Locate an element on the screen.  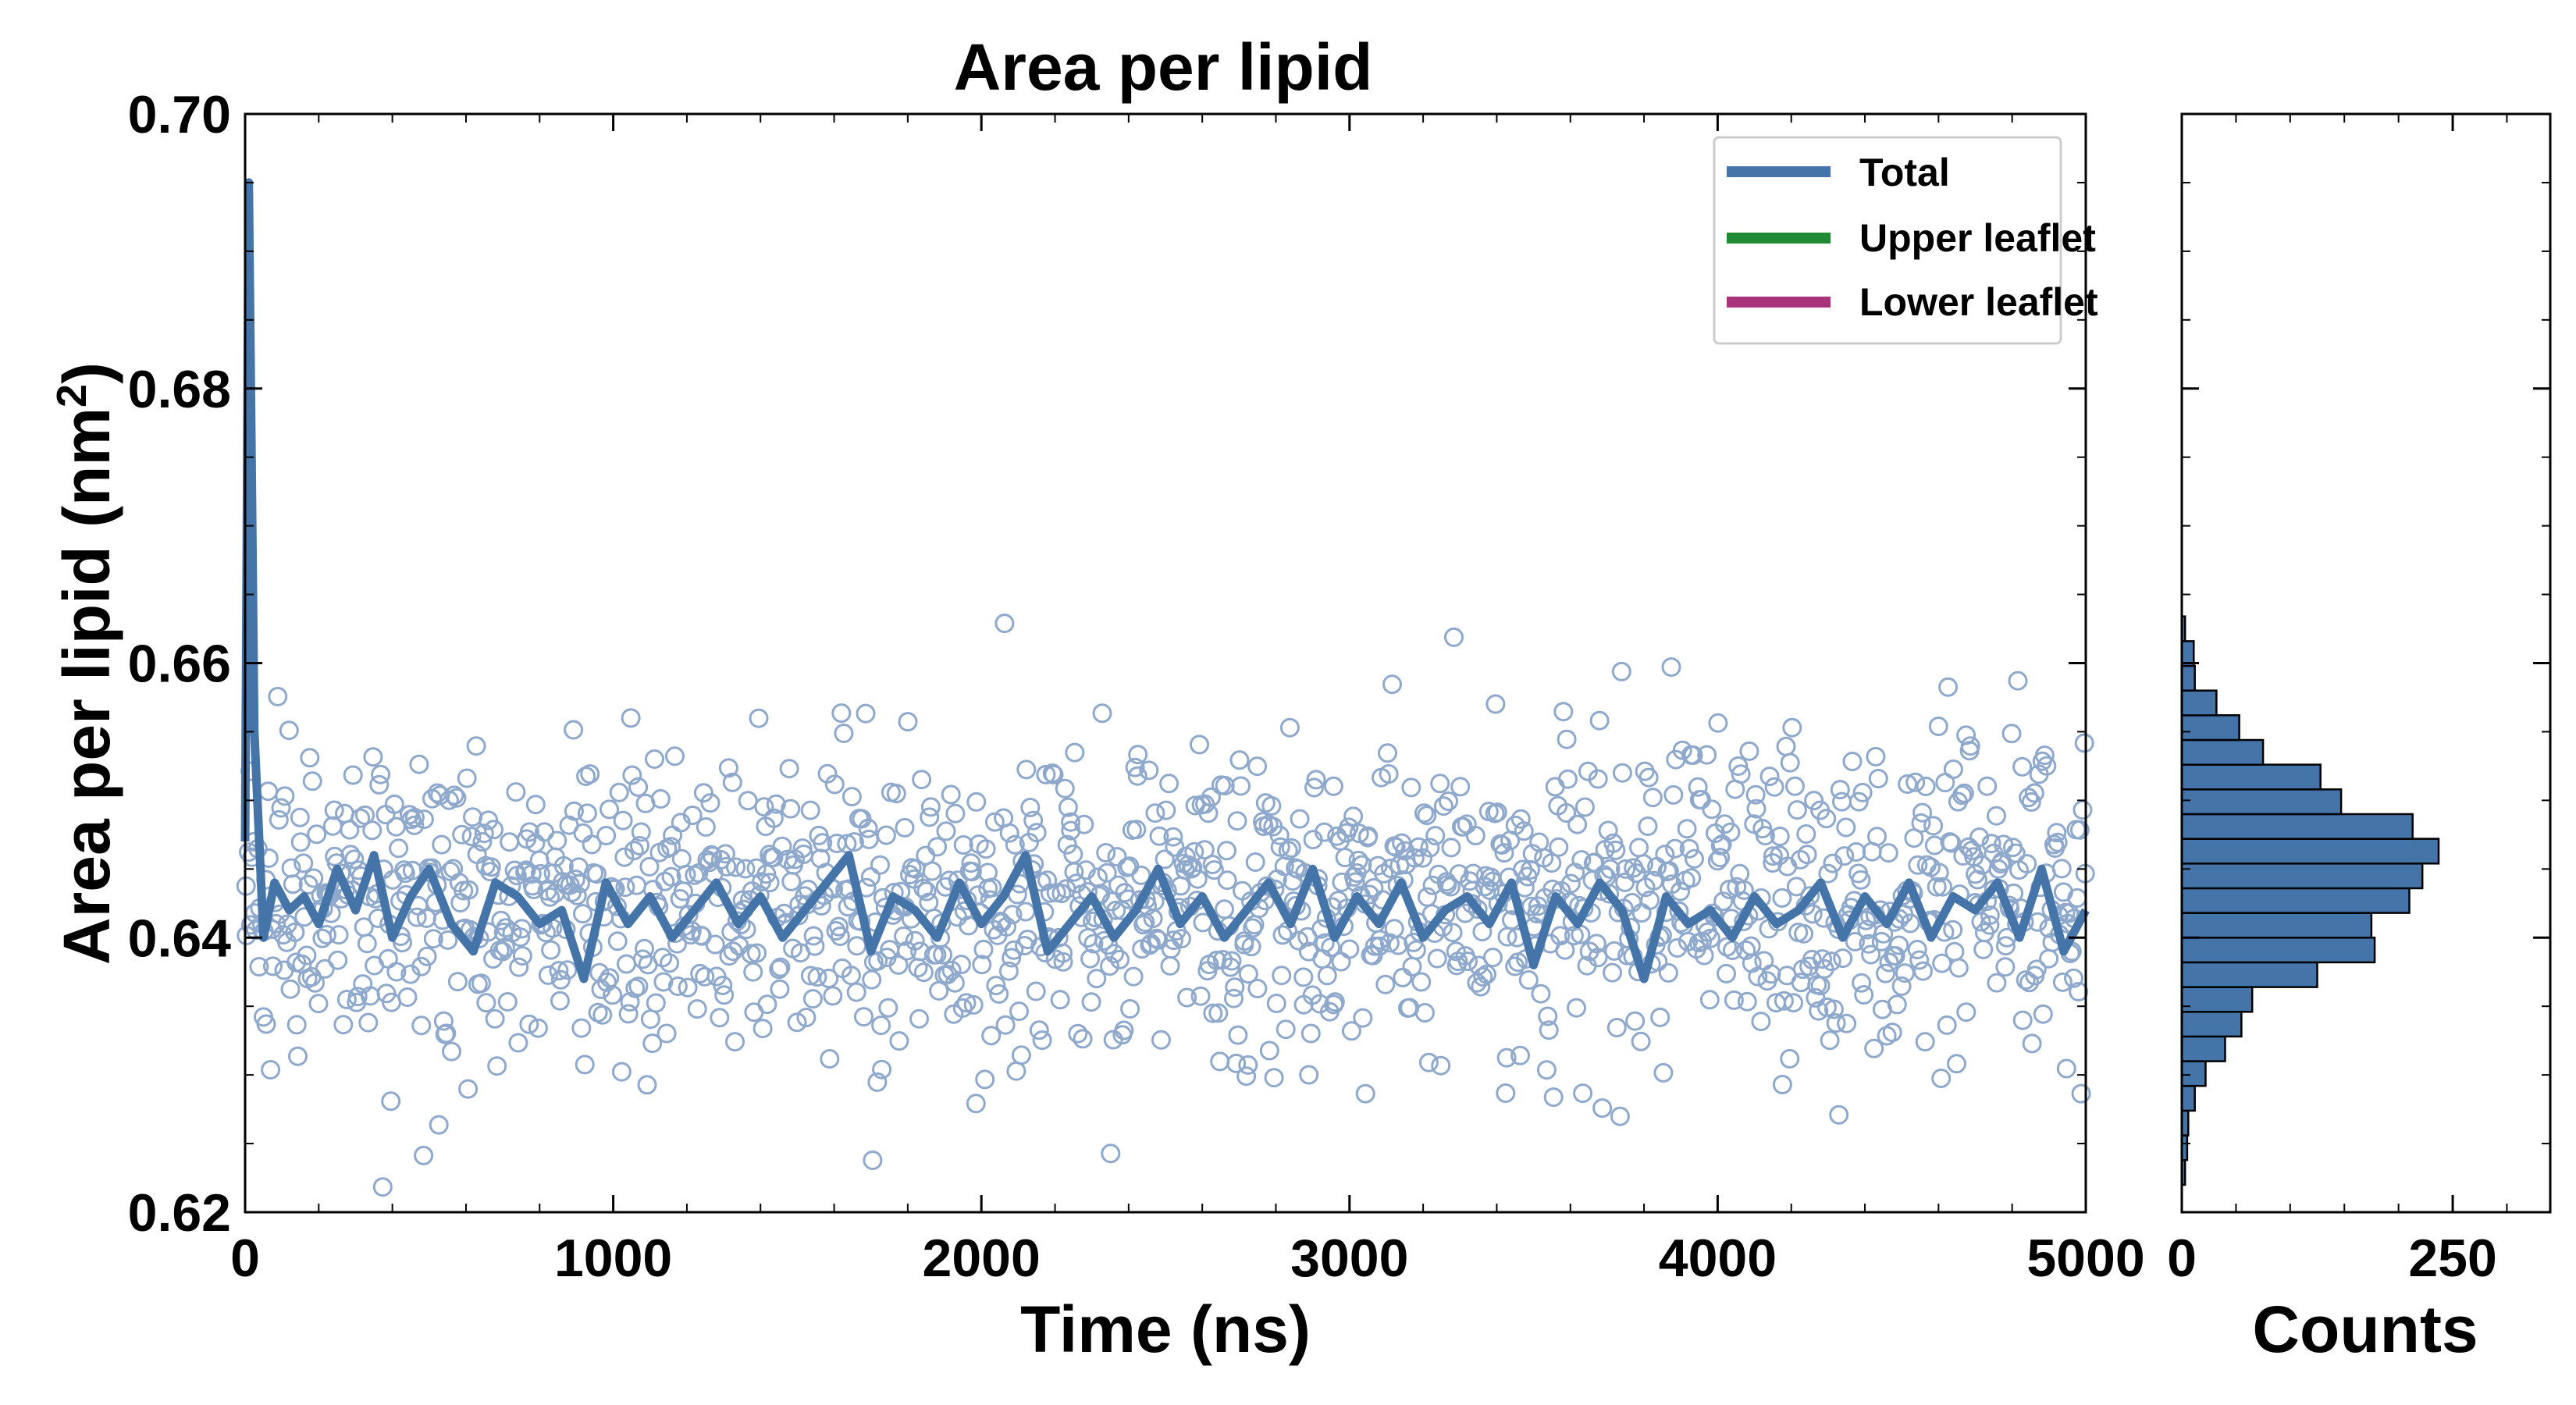
histogram-bar is located at coordinates (2211, 1024).